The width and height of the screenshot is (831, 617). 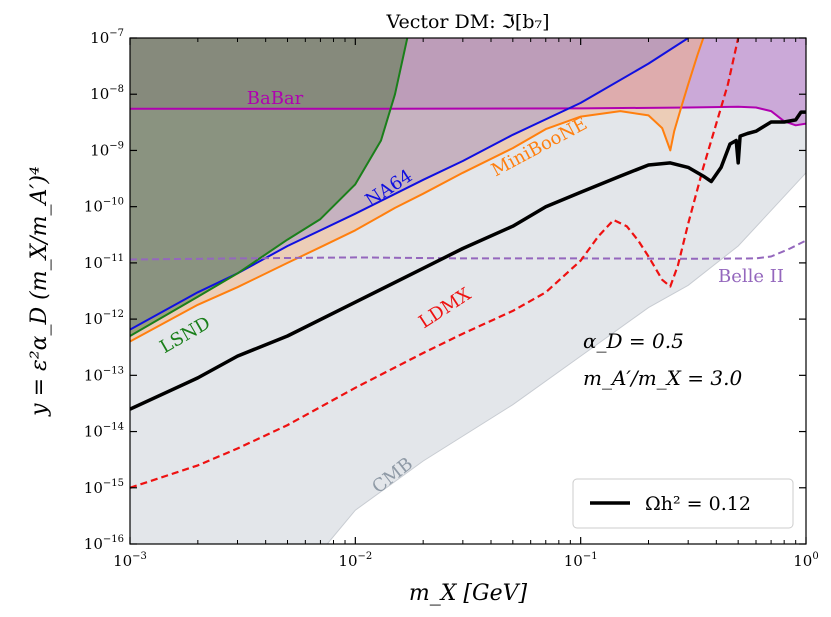 I want to click on x-tick-exp: −3, so click(x=139, y=556).